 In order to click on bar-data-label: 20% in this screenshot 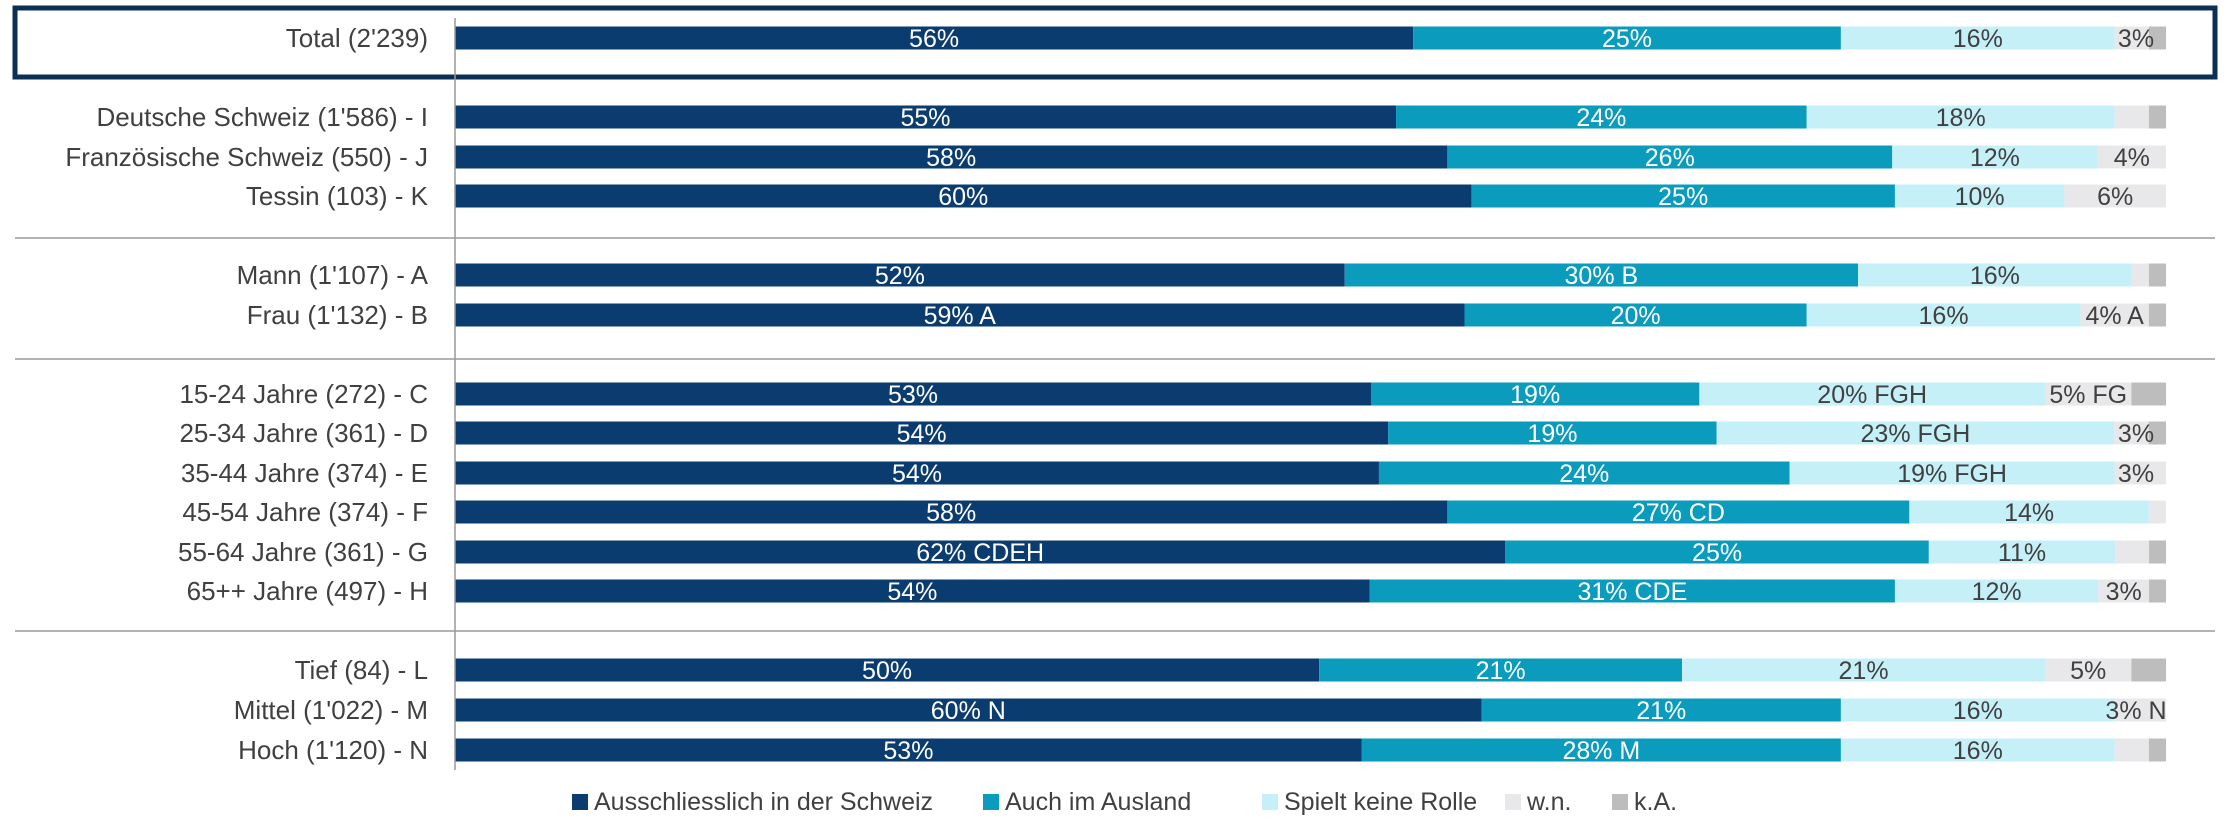, I will do `click(1636, 316)`.